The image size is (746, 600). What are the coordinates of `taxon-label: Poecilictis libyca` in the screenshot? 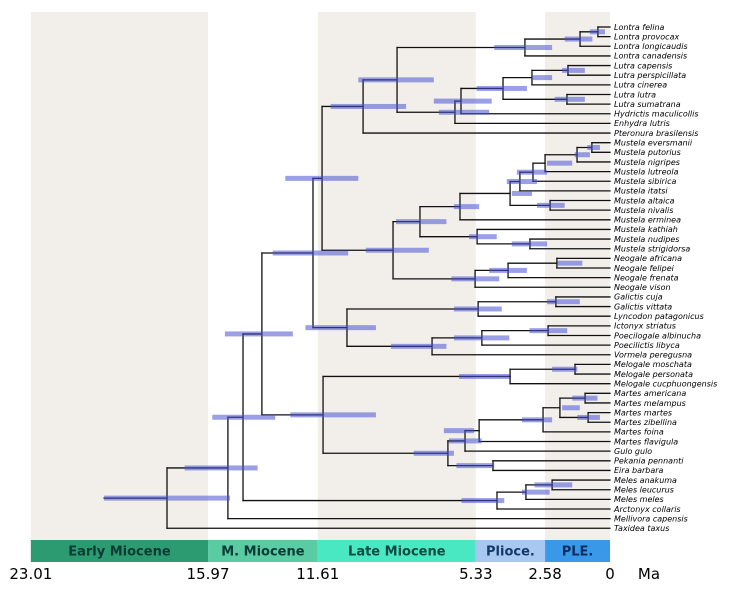 It's located at (647, 345).